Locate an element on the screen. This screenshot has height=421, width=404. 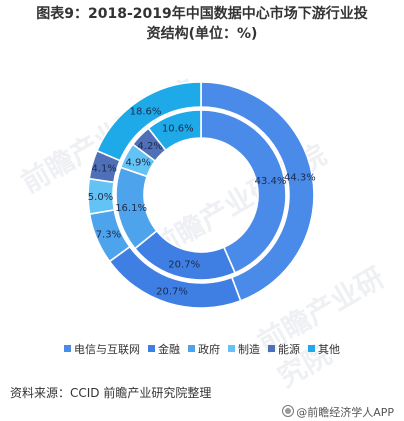
outer-ring-data-label: 44.3% is located at coordinates (300, 178).